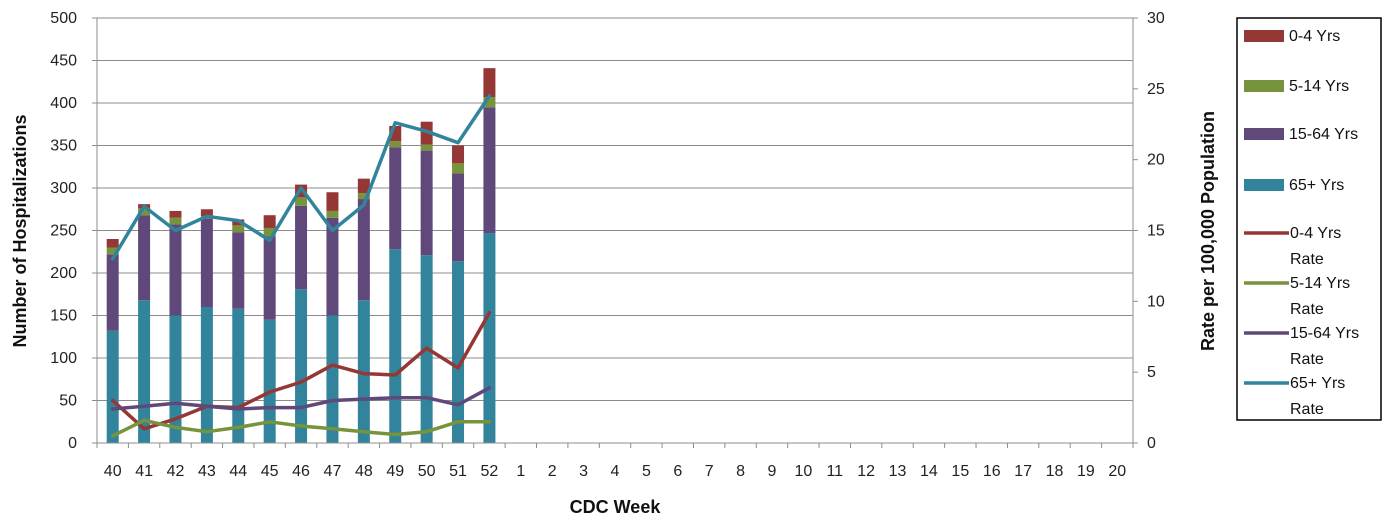  What do you see at coordinates (1117, 471) in the screenshot?
I see `x-tick-label: 20` at bounding box center [1117, 471].